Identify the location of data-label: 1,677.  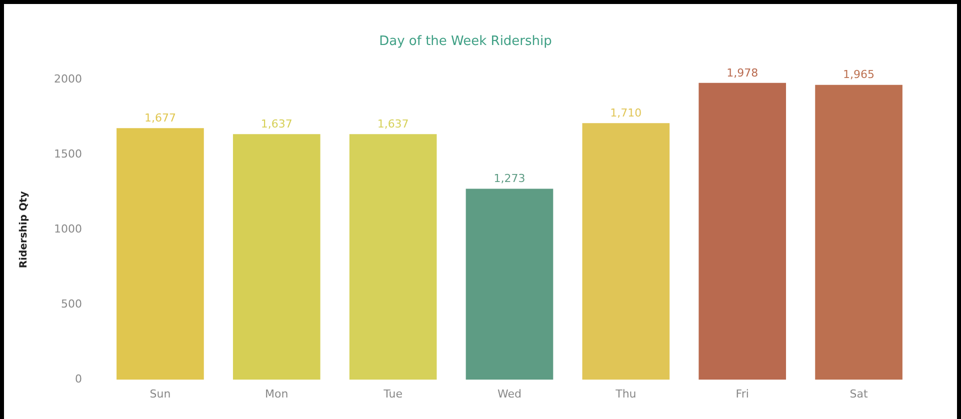
(160, 117).